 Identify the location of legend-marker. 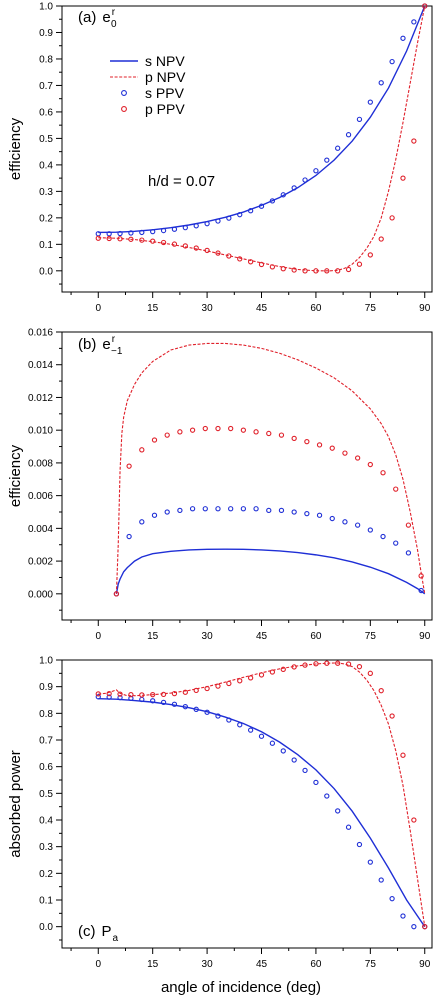
(124, 109).